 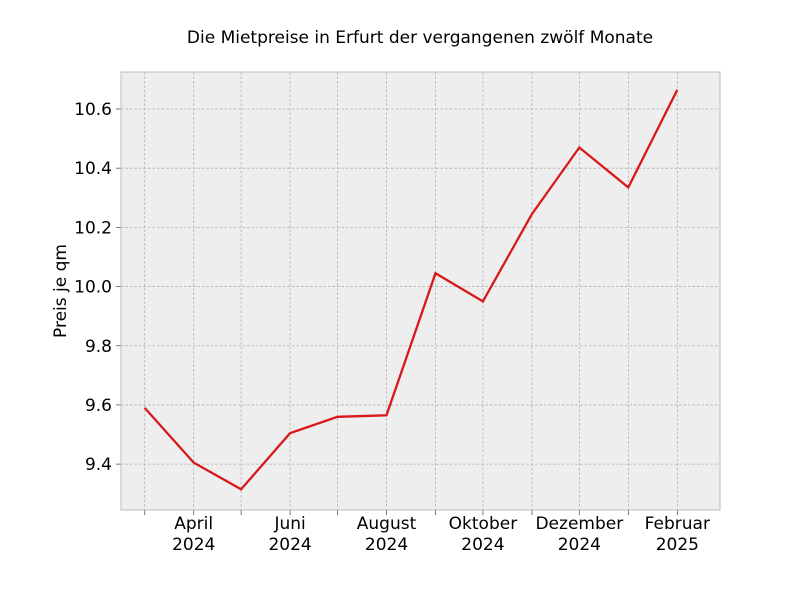 What do you see at coordinates (677, 524) in the screenshot?
I see `x-tick-label-month: Februar` at bounding box center [677, 524].